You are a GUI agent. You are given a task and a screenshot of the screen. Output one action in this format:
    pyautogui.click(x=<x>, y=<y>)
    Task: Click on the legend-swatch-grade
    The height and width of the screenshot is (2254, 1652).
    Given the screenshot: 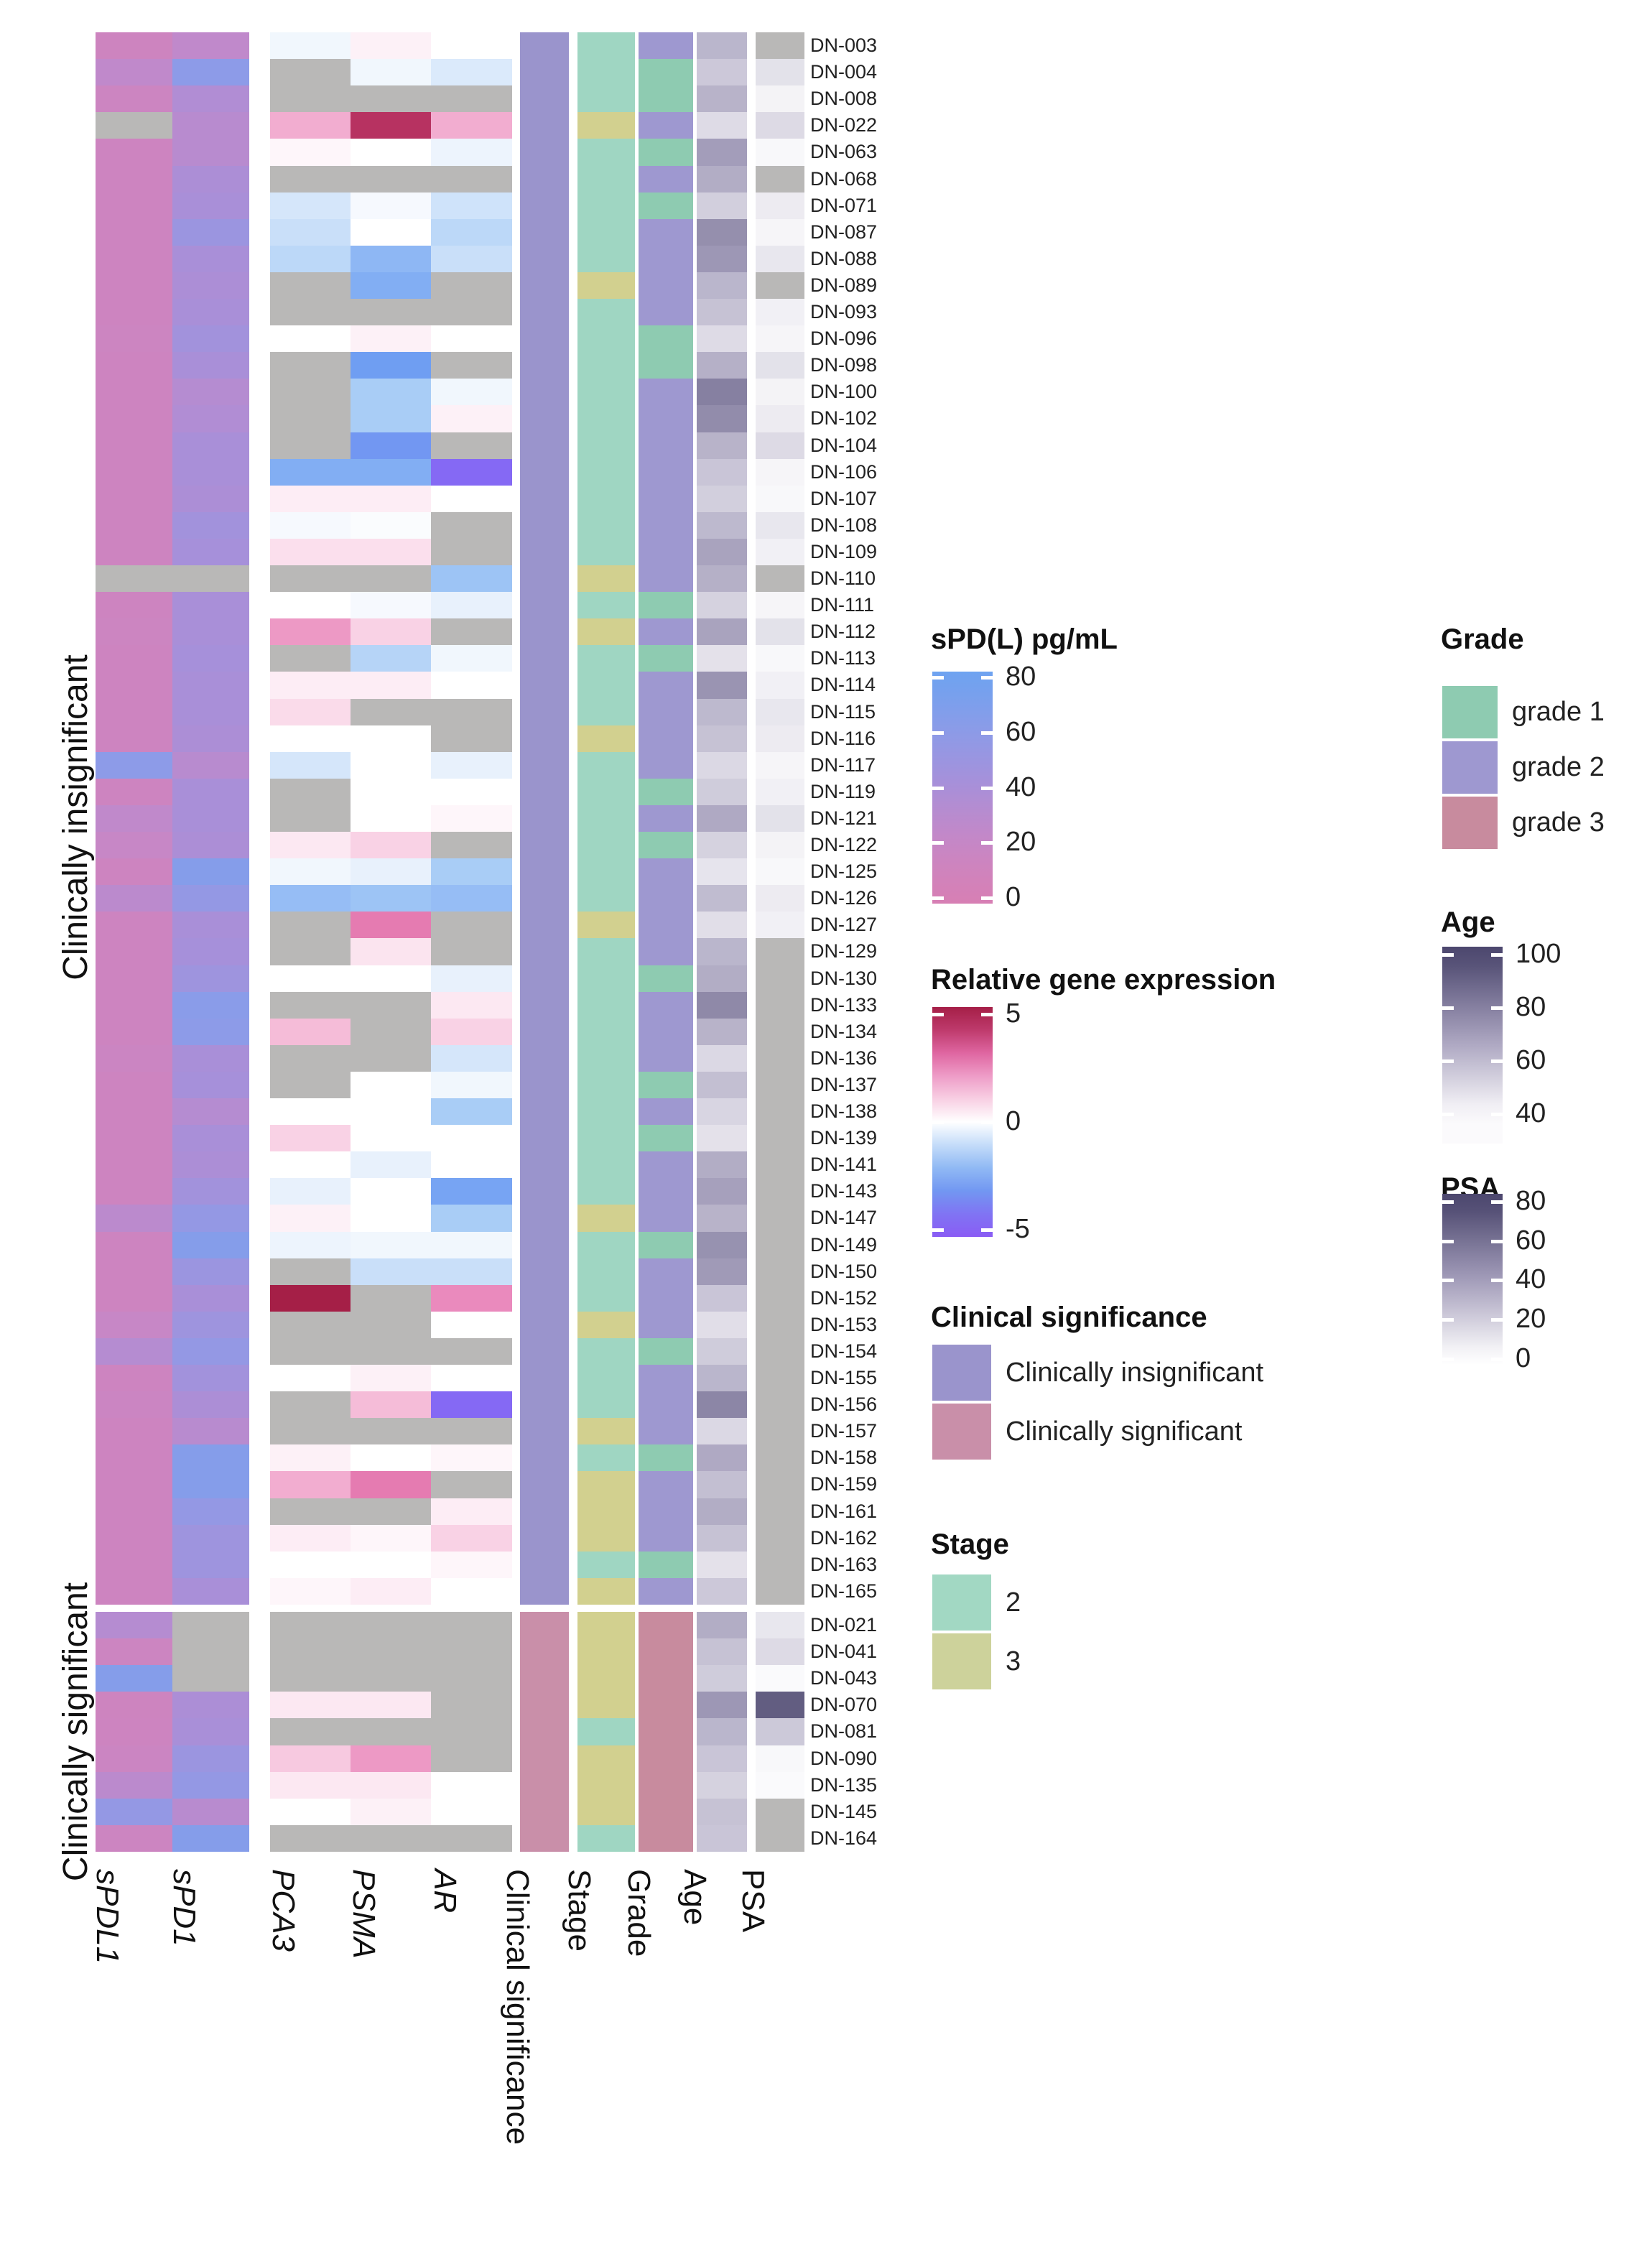 What is the action you would take?
    pyautogui.click(x=1470, y=823)
    